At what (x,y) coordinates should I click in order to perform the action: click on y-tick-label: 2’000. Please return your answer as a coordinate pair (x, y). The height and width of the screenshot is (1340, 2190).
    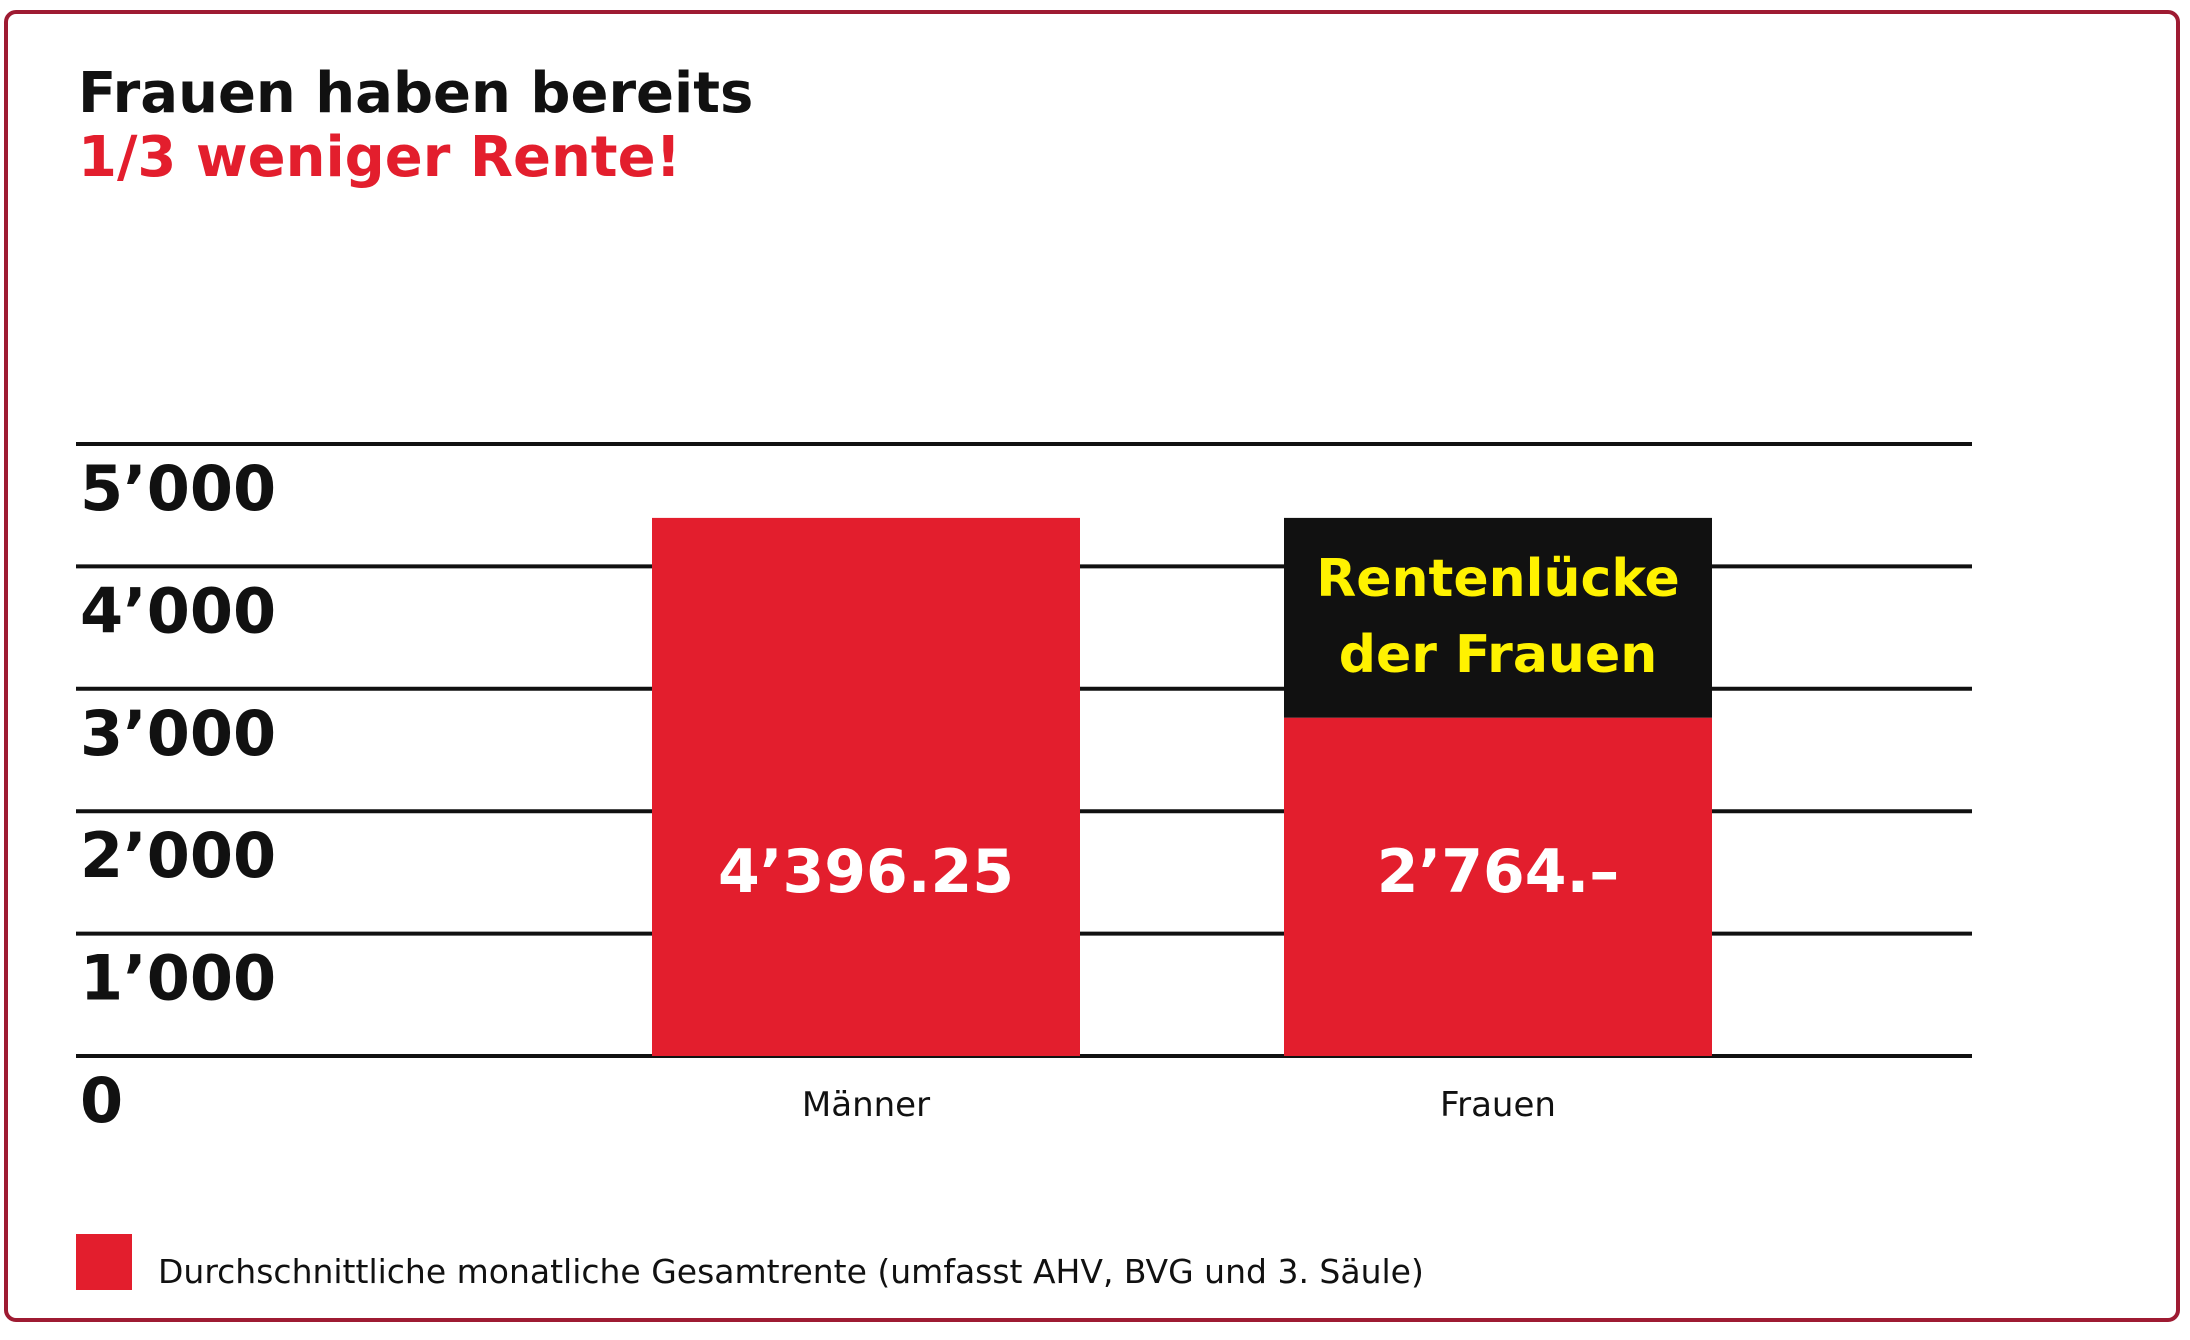
    Looking at the image, I should click on (178, 855).